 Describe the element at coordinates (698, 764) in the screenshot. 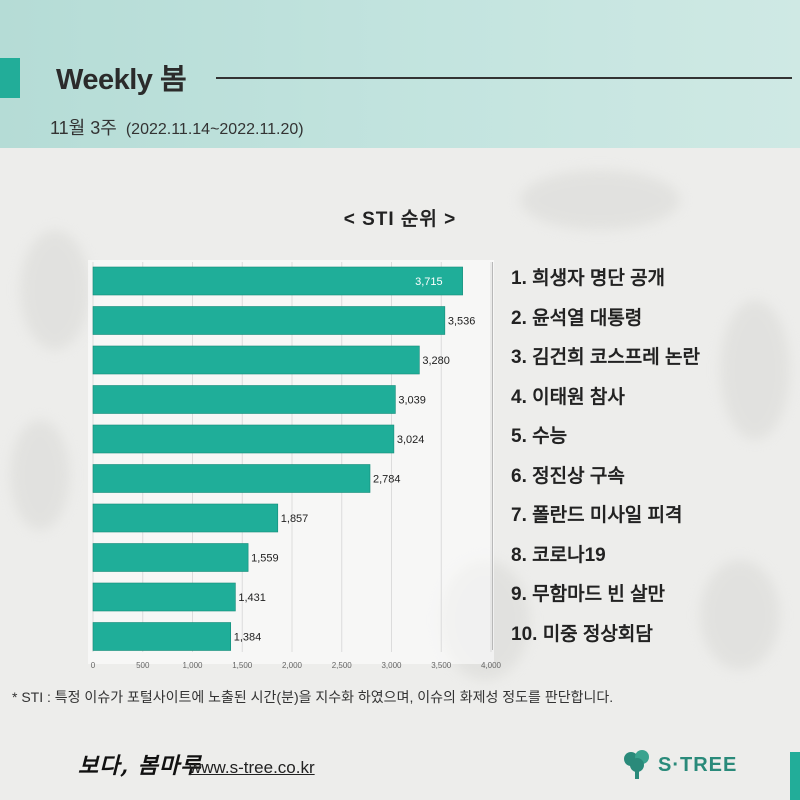

I see `brand-name: S·TREE` at that location.